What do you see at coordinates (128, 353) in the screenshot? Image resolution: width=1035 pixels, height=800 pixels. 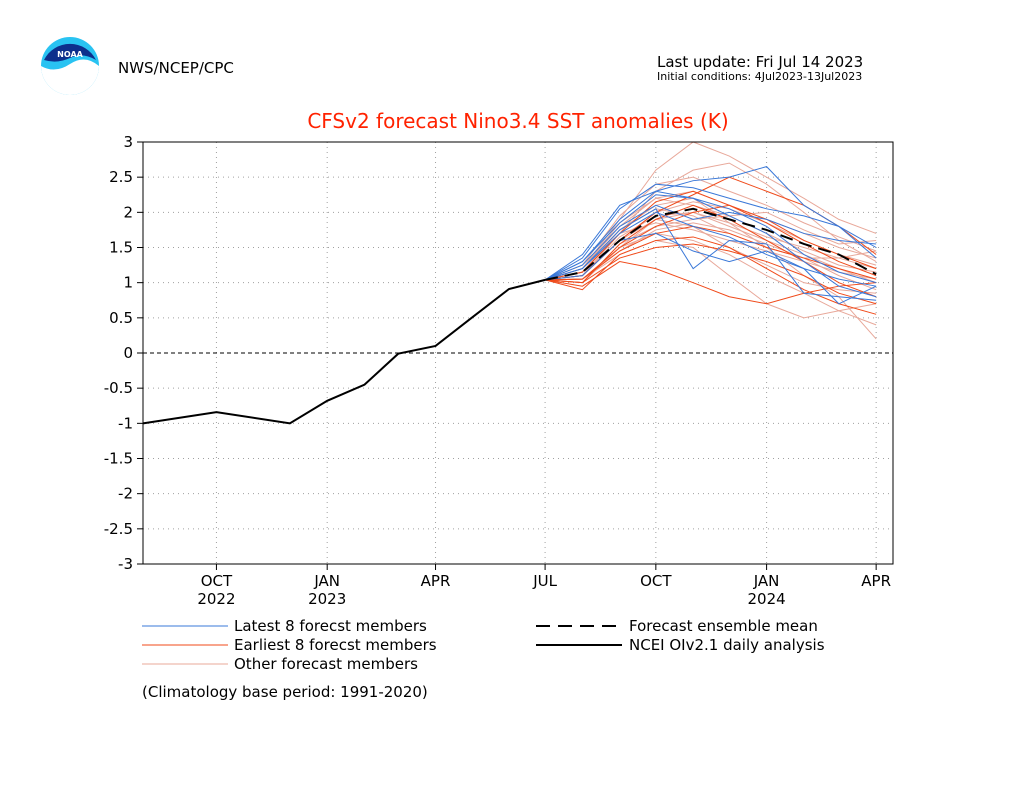 I see `y-tick-label: 0` at bounding box center [128, 353].